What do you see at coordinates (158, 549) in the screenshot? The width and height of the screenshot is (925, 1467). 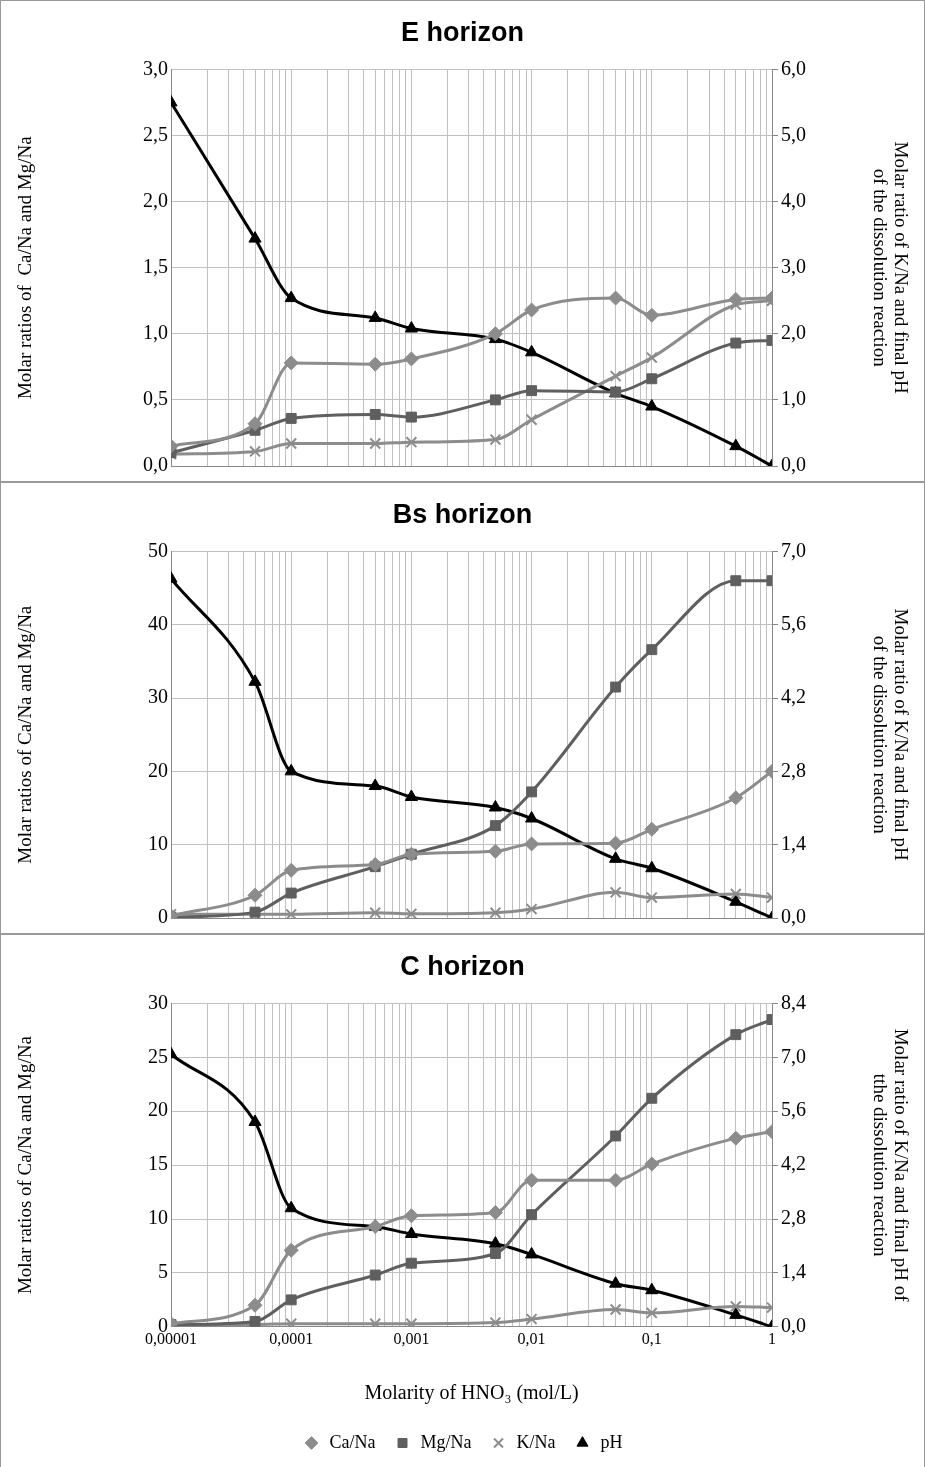 I see `y-tick-label: 50` at bounding box center [158, 549].